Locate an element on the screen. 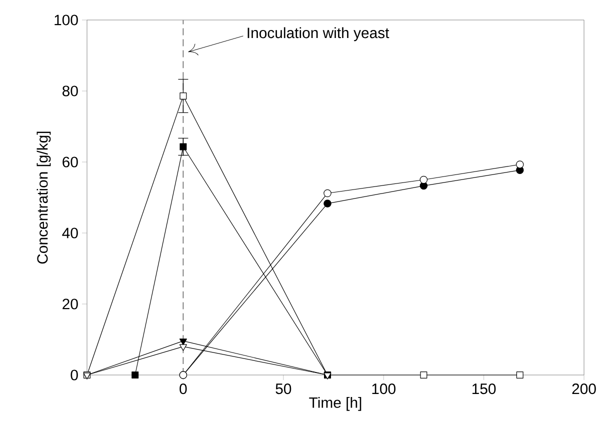  y-tick-label: 0 is located at coordinates (74, 375).